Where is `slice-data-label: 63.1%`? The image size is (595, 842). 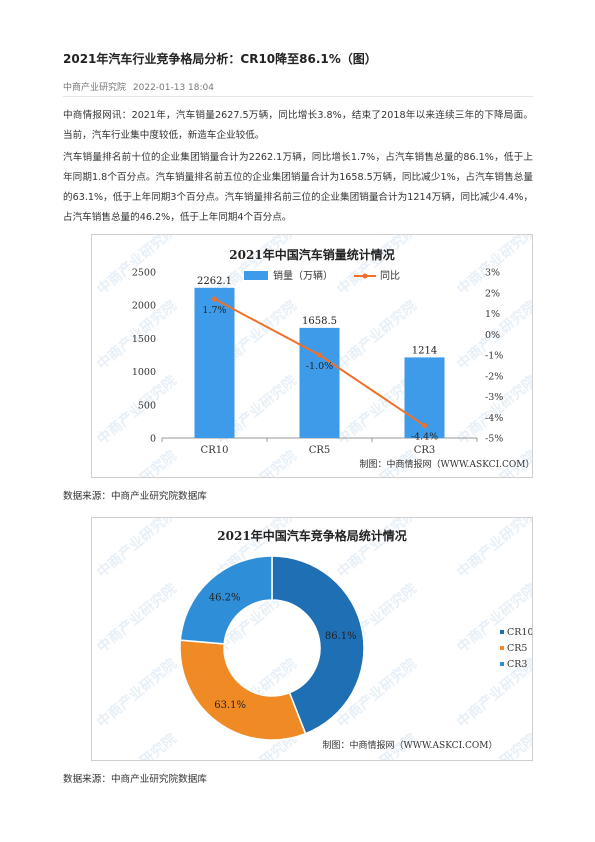 slice-data-label: 63.1% is located at coordinates (230, 705).